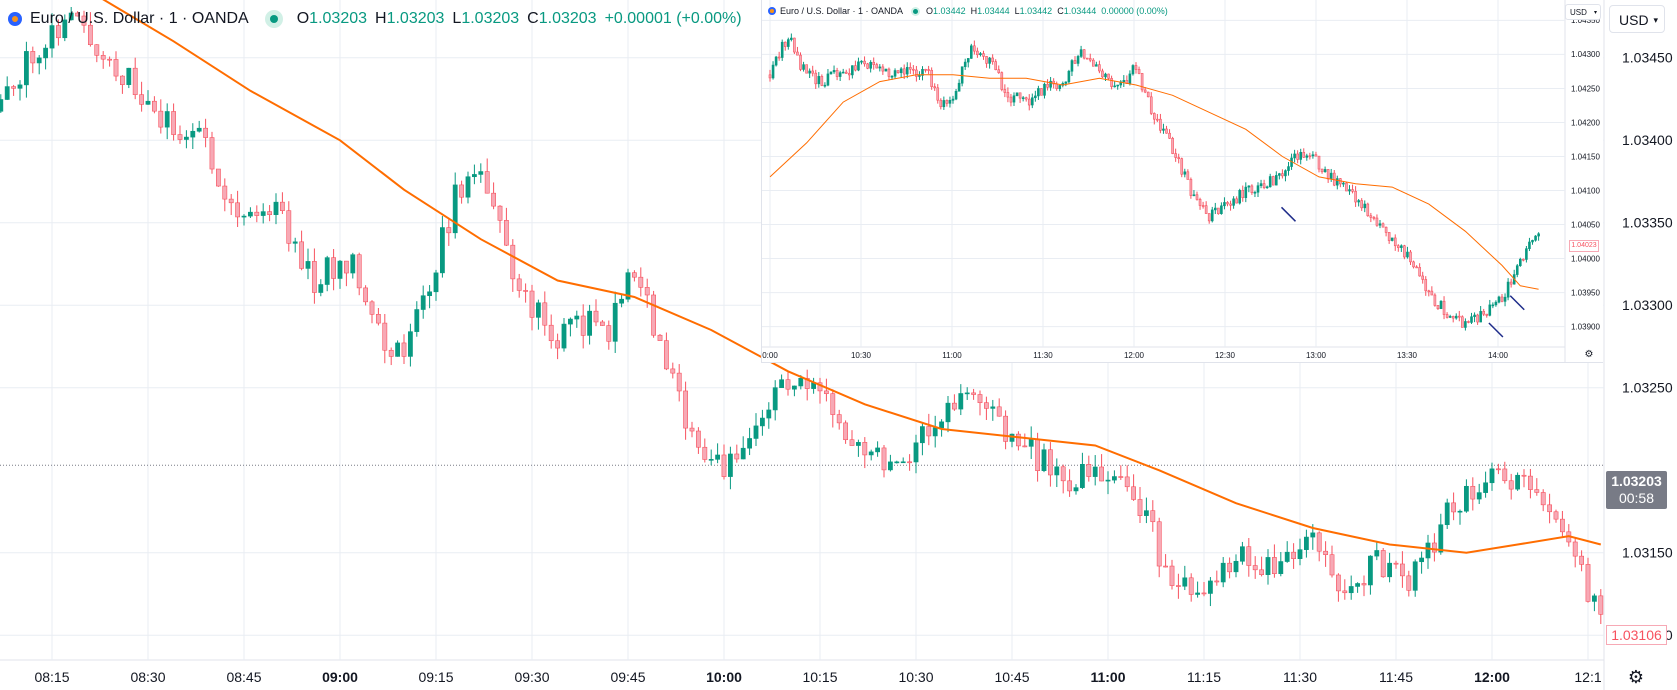 The height and width of the screenshot is (690, 1677). Describe the element at coordinates (1585, 54) in the screenshot. I see `y-tick-label: 1.04300` at that location.